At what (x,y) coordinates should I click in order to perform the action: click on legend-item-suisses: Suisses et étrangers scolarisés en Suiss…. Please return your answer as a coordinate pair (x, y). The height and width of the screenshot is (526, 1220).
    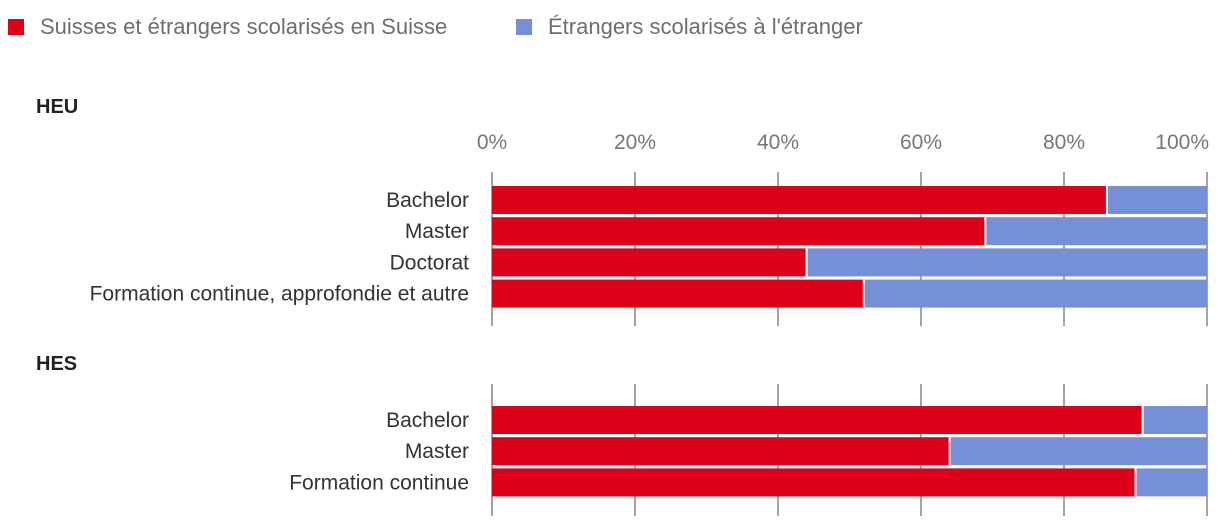
    Looking at the image, I should click on (227, 26).